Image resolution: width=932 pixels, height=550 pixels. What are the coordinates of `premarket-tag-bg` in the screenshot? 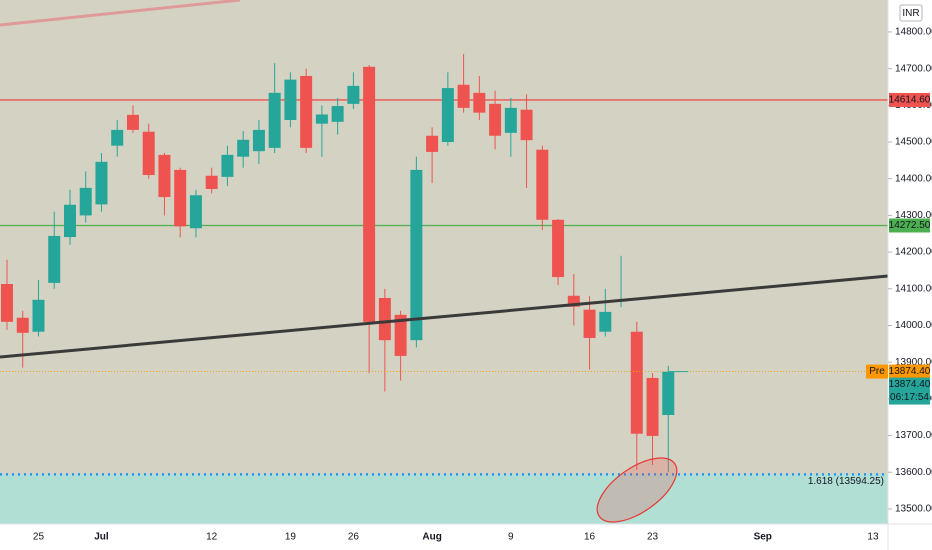 It's located at (877, 371).